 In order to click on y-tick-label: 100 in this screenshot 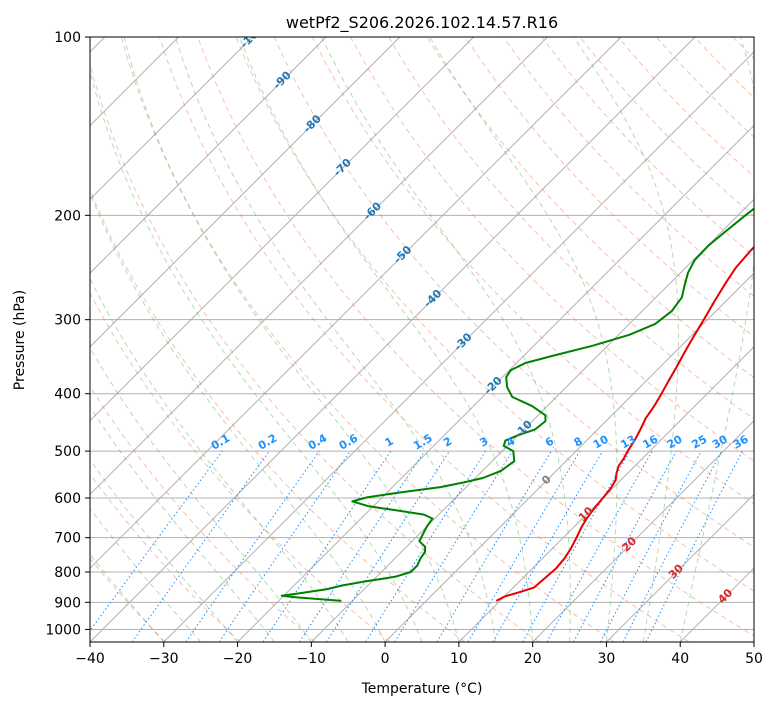, I will do `click(67, 38)`.